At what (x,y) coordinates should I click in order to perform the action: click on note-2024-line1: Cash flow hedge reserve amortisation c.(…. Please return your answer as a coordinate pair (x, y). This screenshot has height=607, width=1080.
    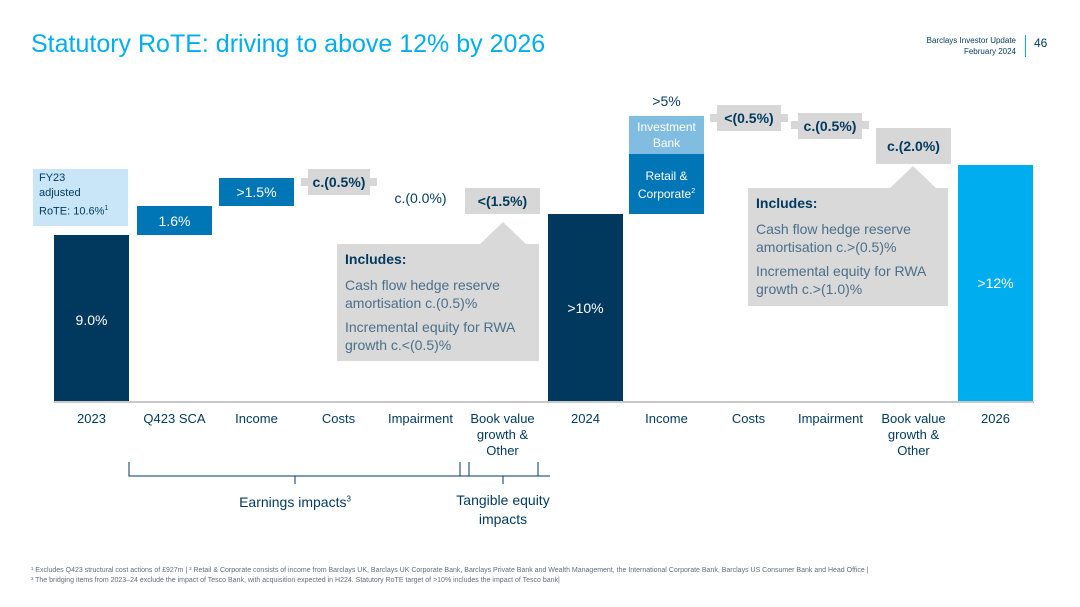
    Looking at the image, I should click on (422, 294).